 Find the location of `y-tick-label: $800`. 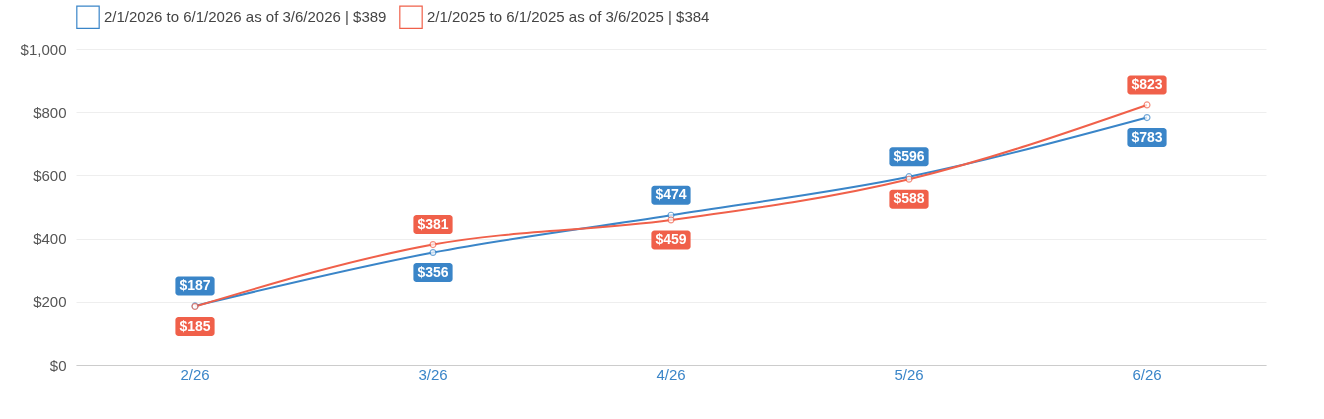

y-tick-label: $800 is located at coordinates (50, 112).